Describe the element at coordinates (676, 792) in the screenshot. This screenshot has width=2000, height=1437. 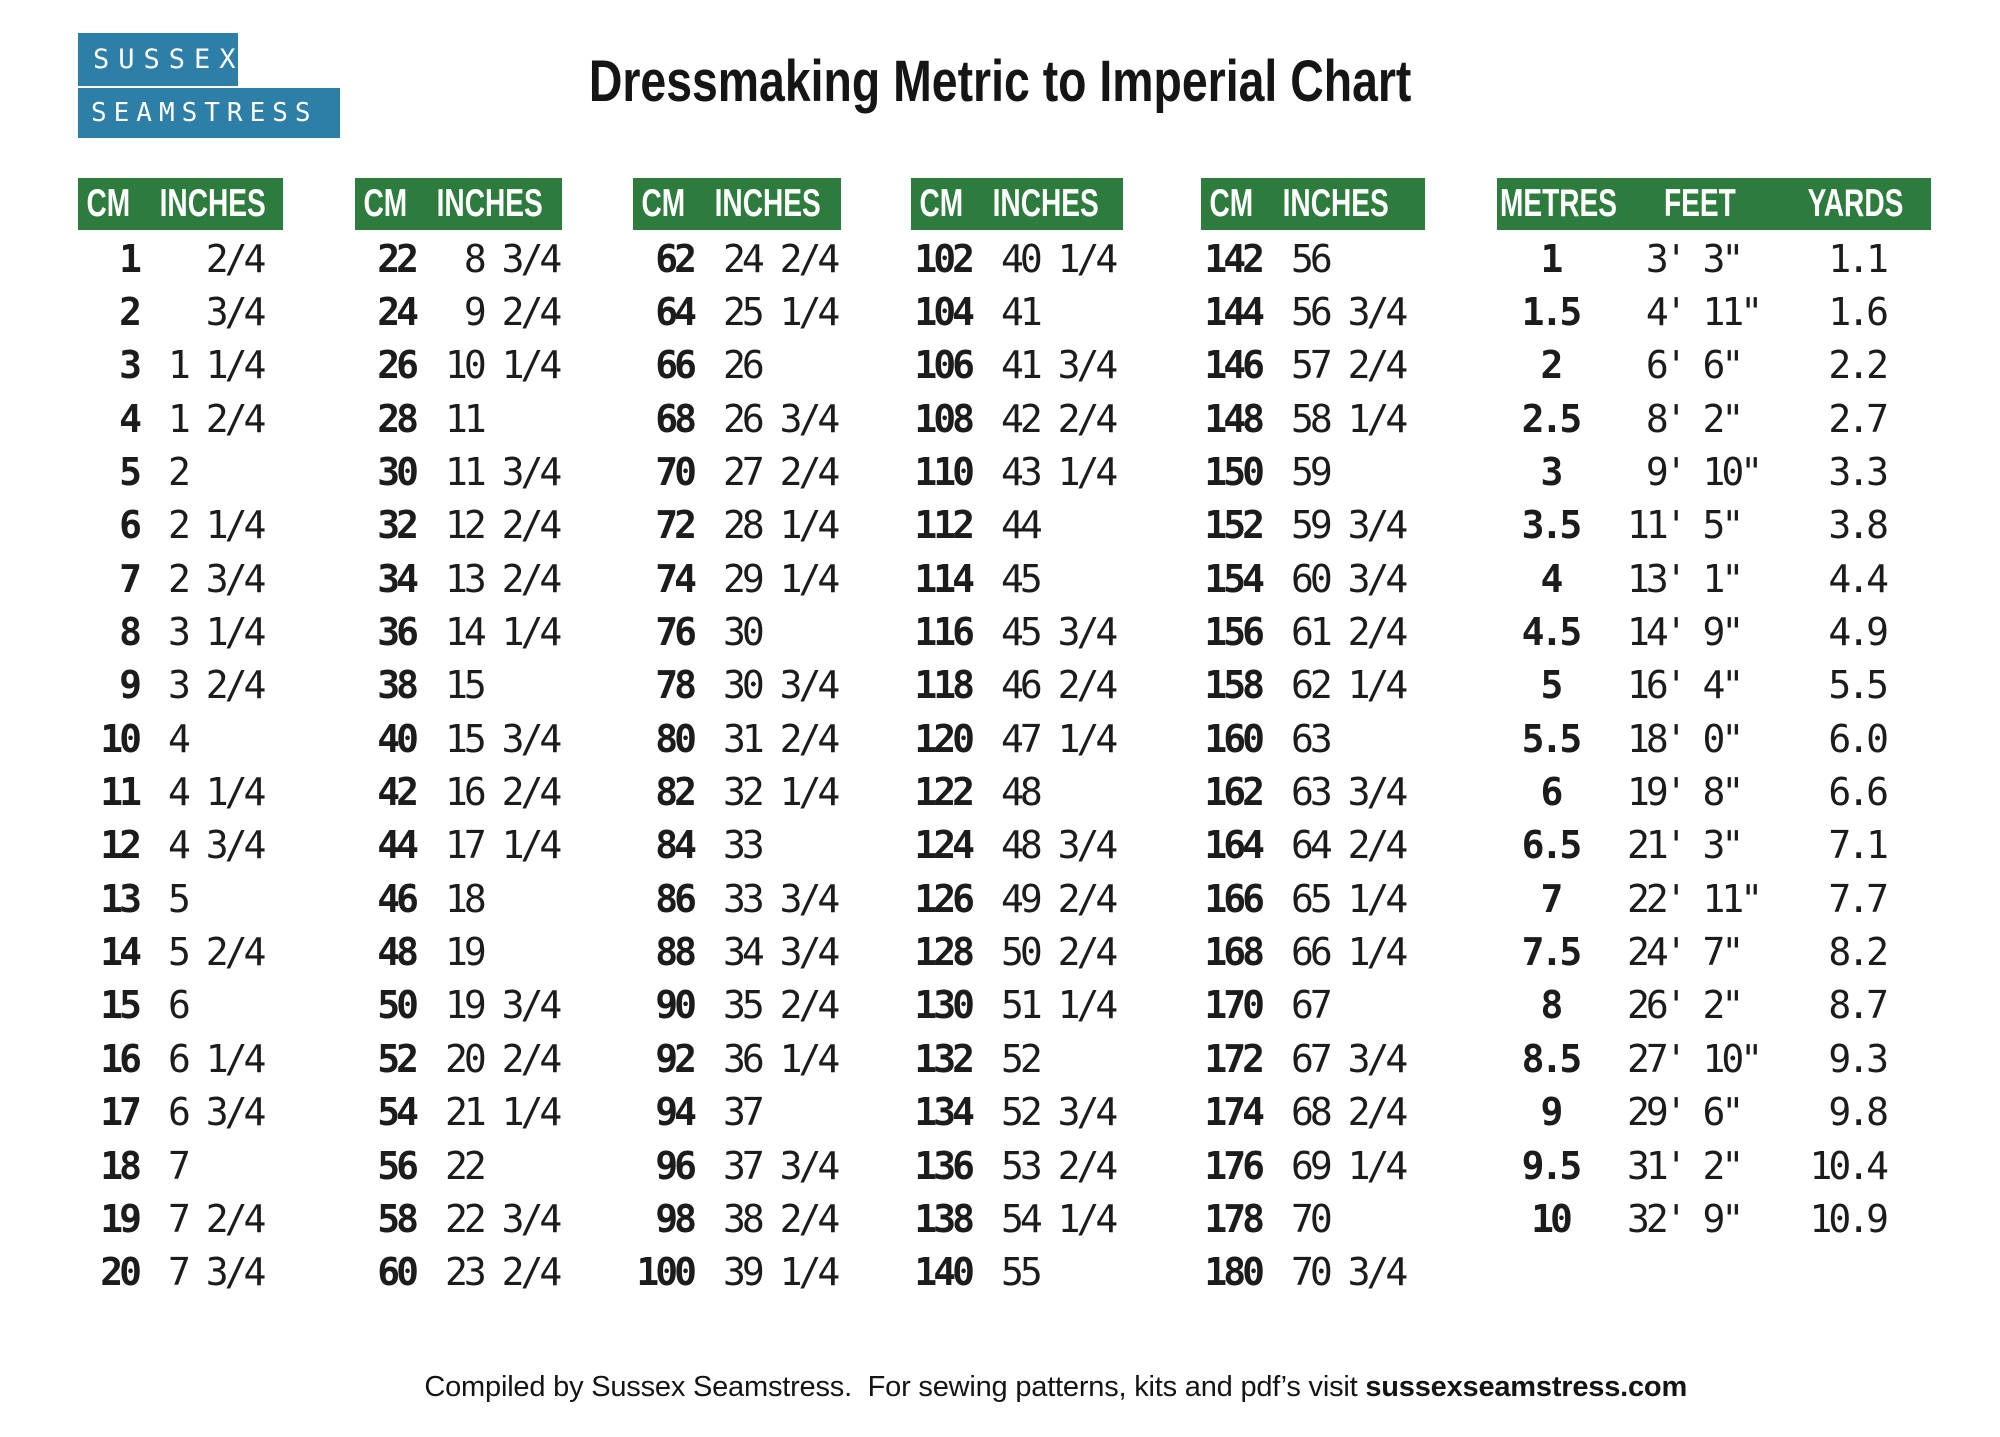
I see `cm-value: 82` at that location.